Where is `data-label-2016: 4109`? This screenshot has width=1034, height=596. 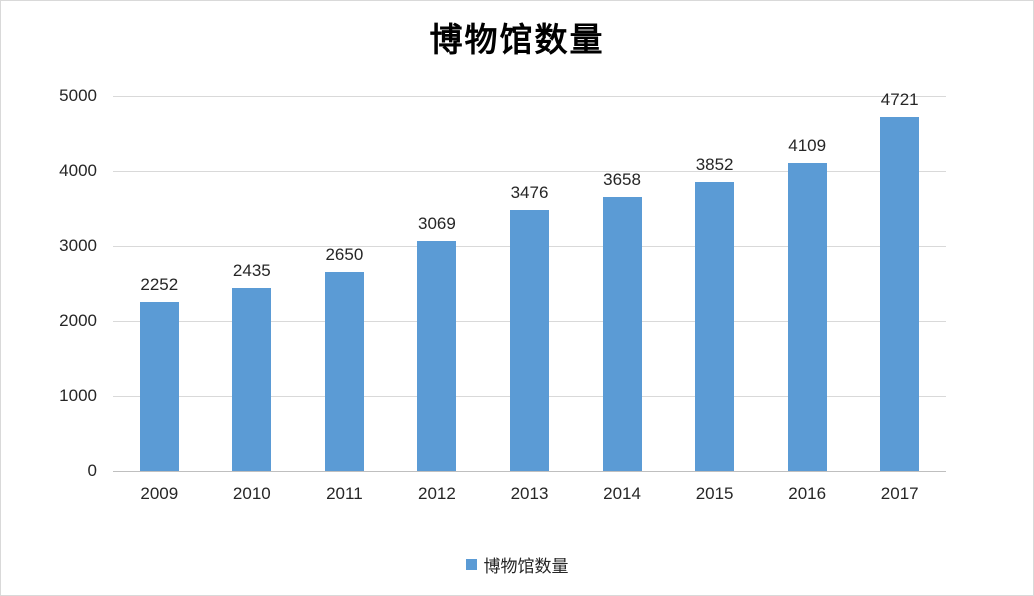
data-label-2016: 4109 is located at coordinates (807, 145).